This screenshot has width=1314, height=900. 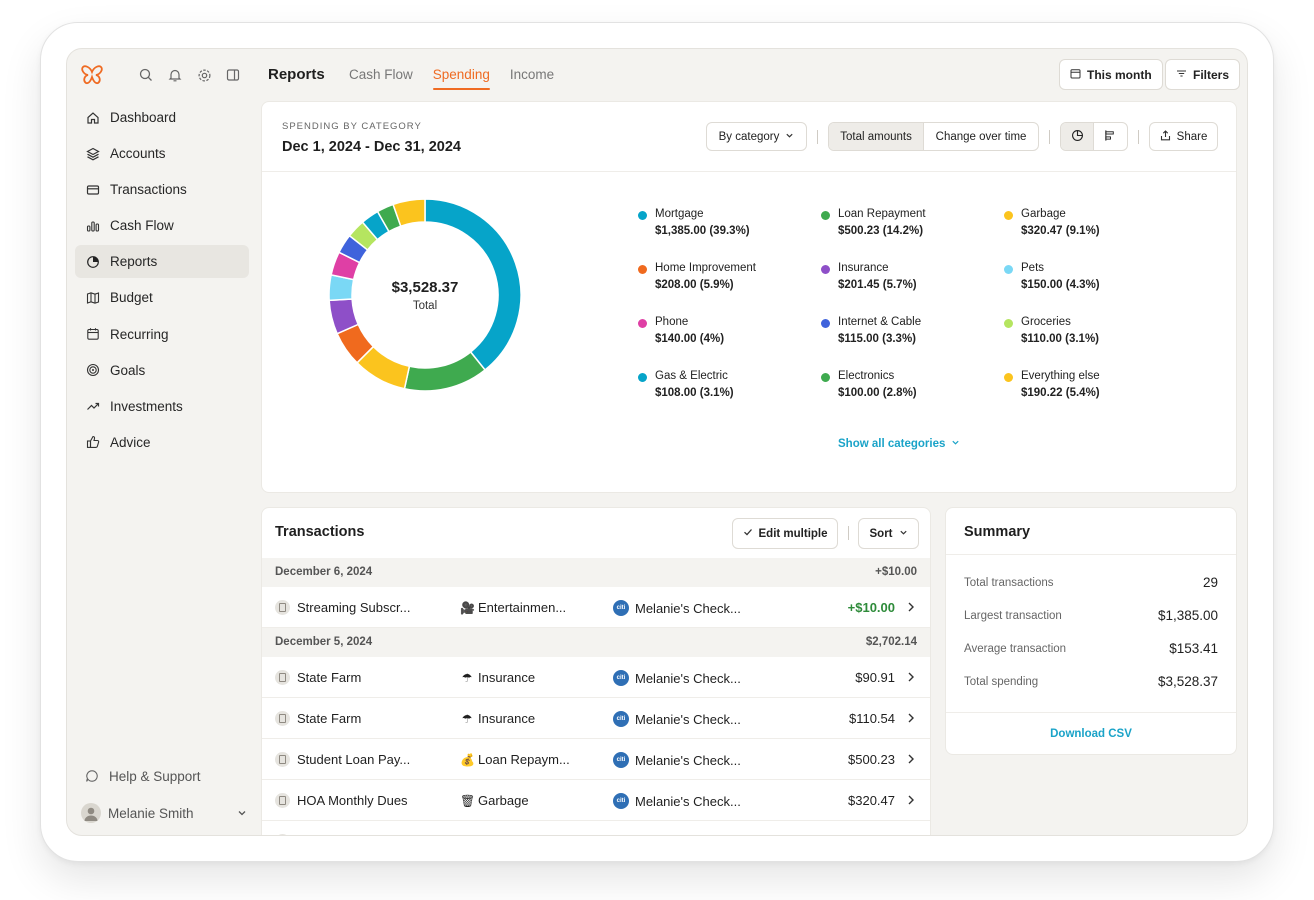 What do you see at coordinates (162, 297) in the screenshot?
I see `sidebar-item-budget: Budget` at bounding box center [162, 297].